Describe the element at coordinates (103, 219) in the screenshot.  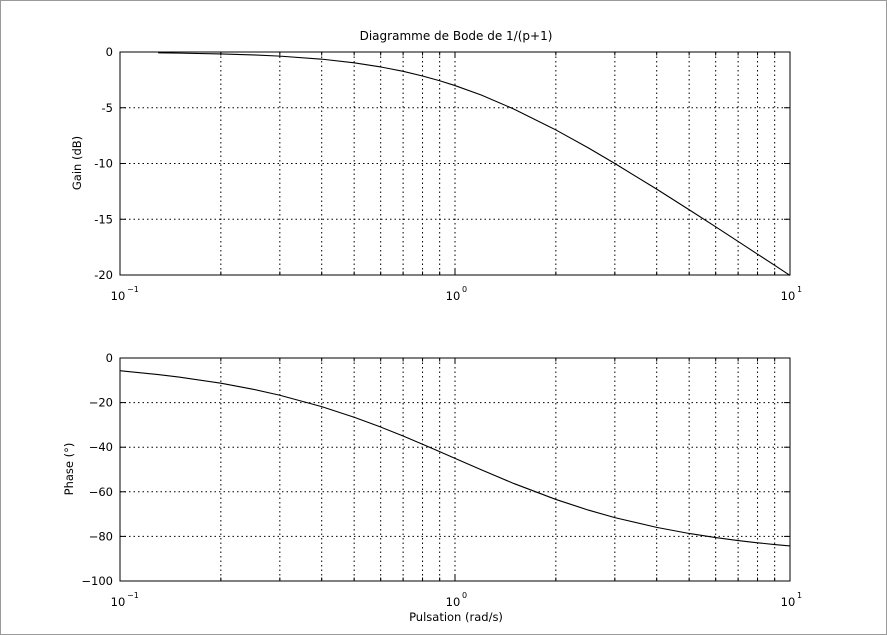
I see `y-tick-label: -15` at that location.